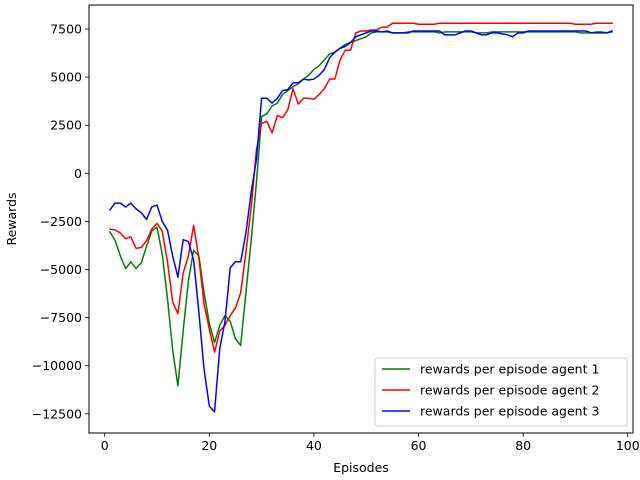 This screenshot has width=640, height=480. Describe the element at coordinates (509, 411) in the screenshot. I see `legend-label-agent-3: rewards per episode agent 3` at that location.